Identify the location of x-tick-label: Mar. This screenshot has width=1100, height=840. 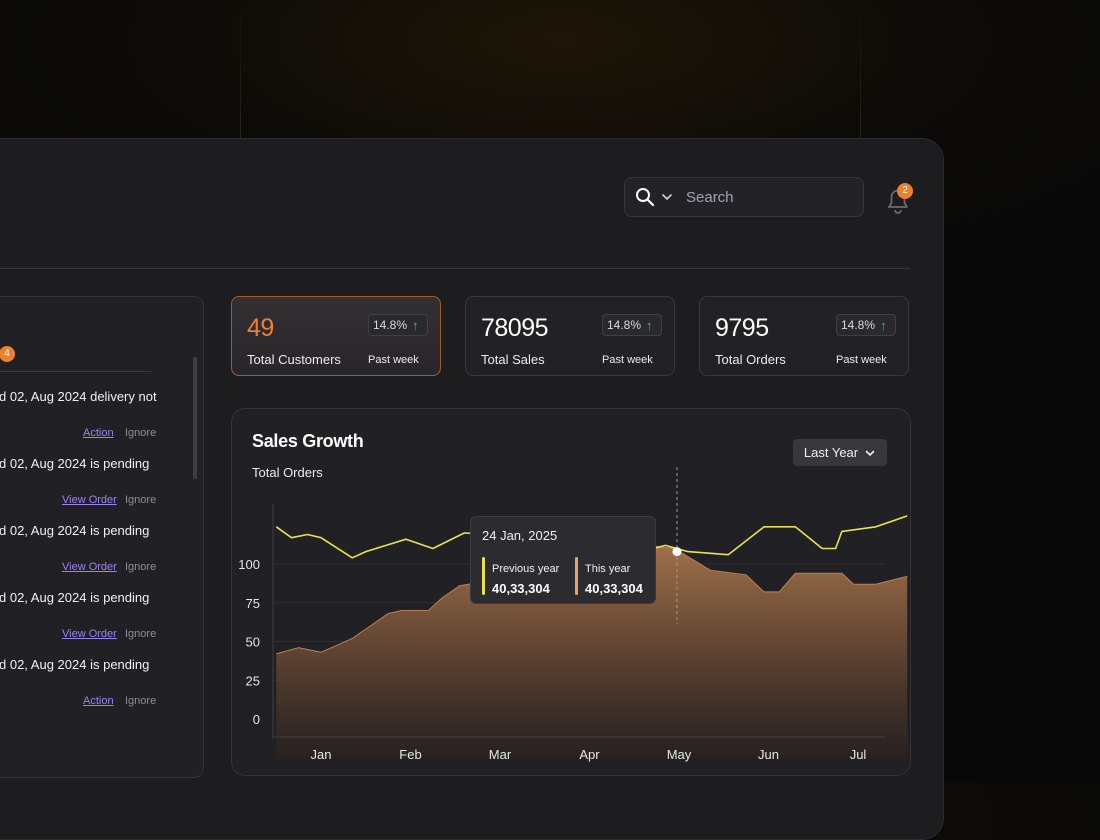
(500, 754).